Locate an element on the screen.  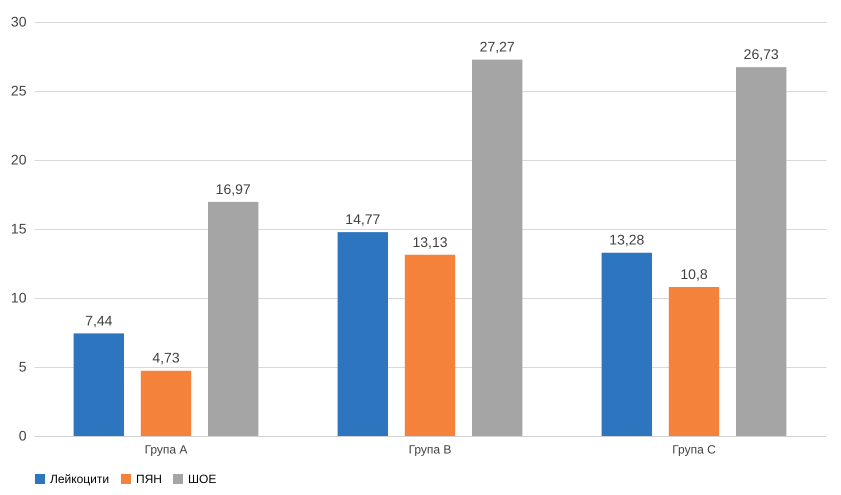
y-tick-label: 30 is located at coordinates (18, 22).